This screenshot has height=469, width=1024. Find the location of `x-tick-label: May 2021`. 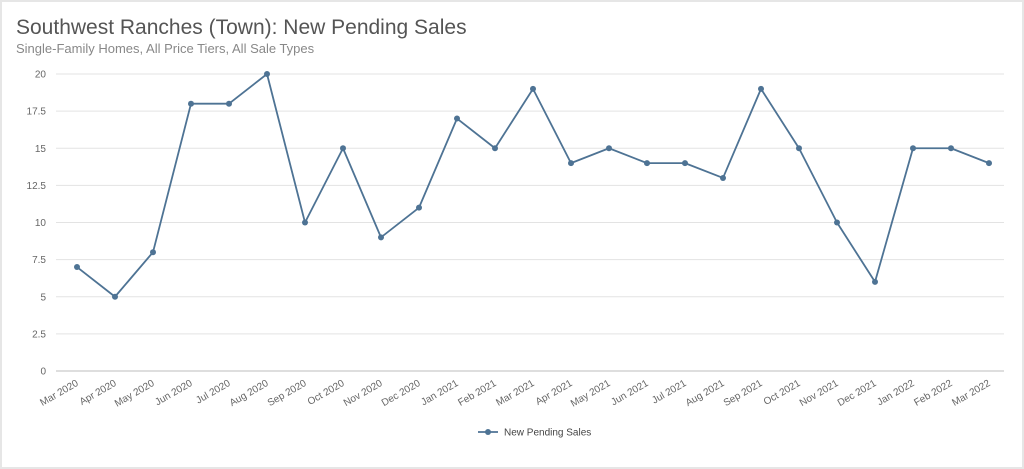

x-tick-label: May 2021 is located at coordinates (591, 394).